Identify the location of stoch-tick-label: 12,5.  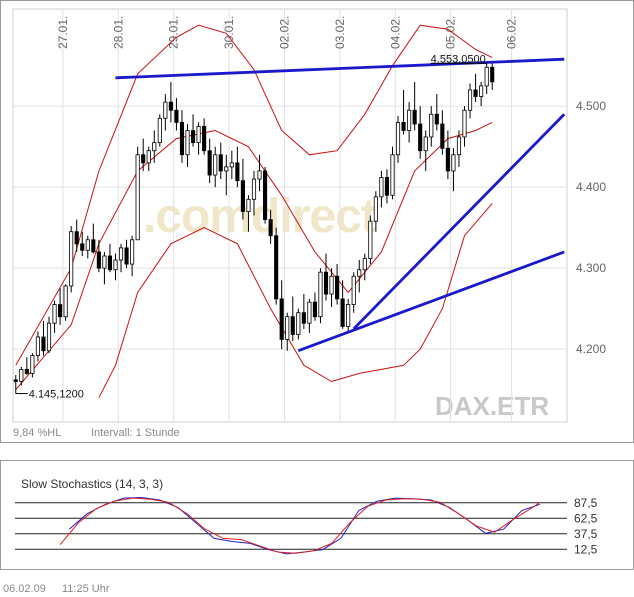
(586, 549).